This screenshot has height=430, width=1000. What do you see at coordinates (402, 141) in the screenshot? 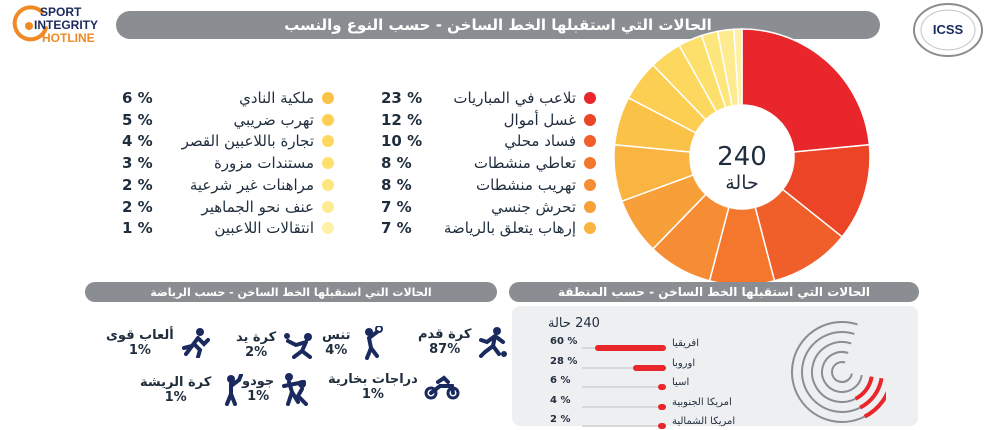
I see `type-percent: 10 %` at bounding box center [402, 141].